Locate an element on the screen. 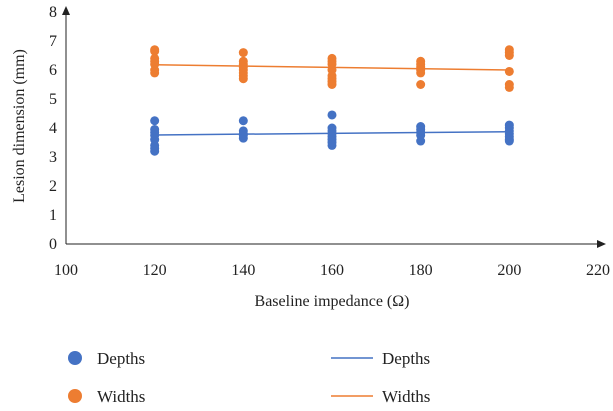  legend-label-widths: Widths is located at coordinates (121, 396).